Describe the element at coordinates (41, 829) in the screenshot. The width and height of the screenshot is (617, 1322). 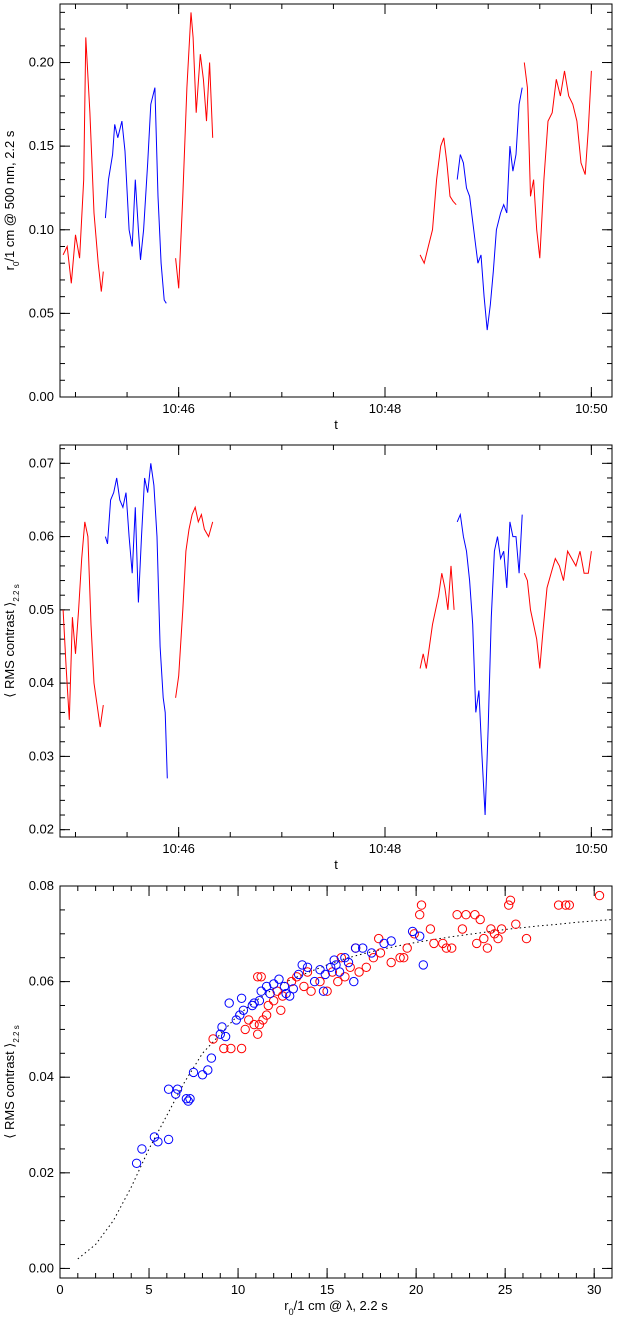
I see `y-tick-label: 0.02` at that location.